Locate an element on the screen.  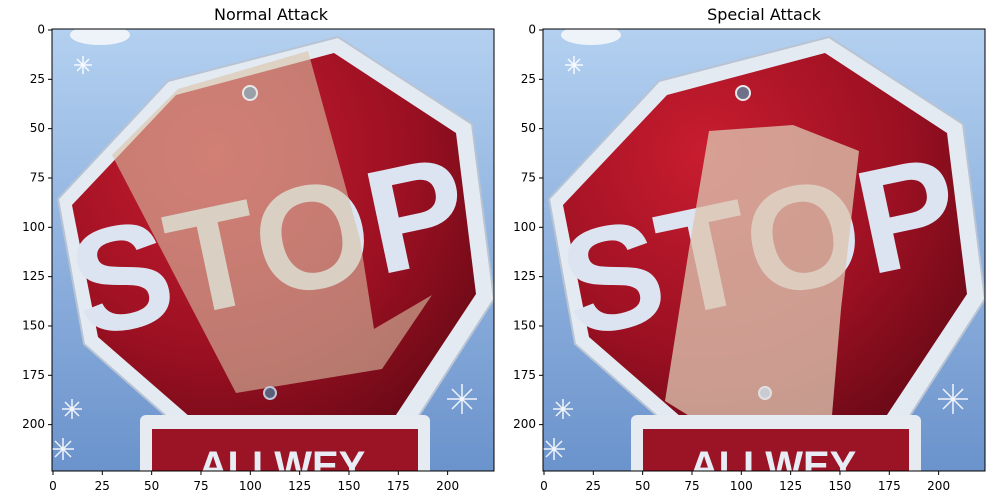
panel-title: Normal Attack is located at coordinates (271, 14).